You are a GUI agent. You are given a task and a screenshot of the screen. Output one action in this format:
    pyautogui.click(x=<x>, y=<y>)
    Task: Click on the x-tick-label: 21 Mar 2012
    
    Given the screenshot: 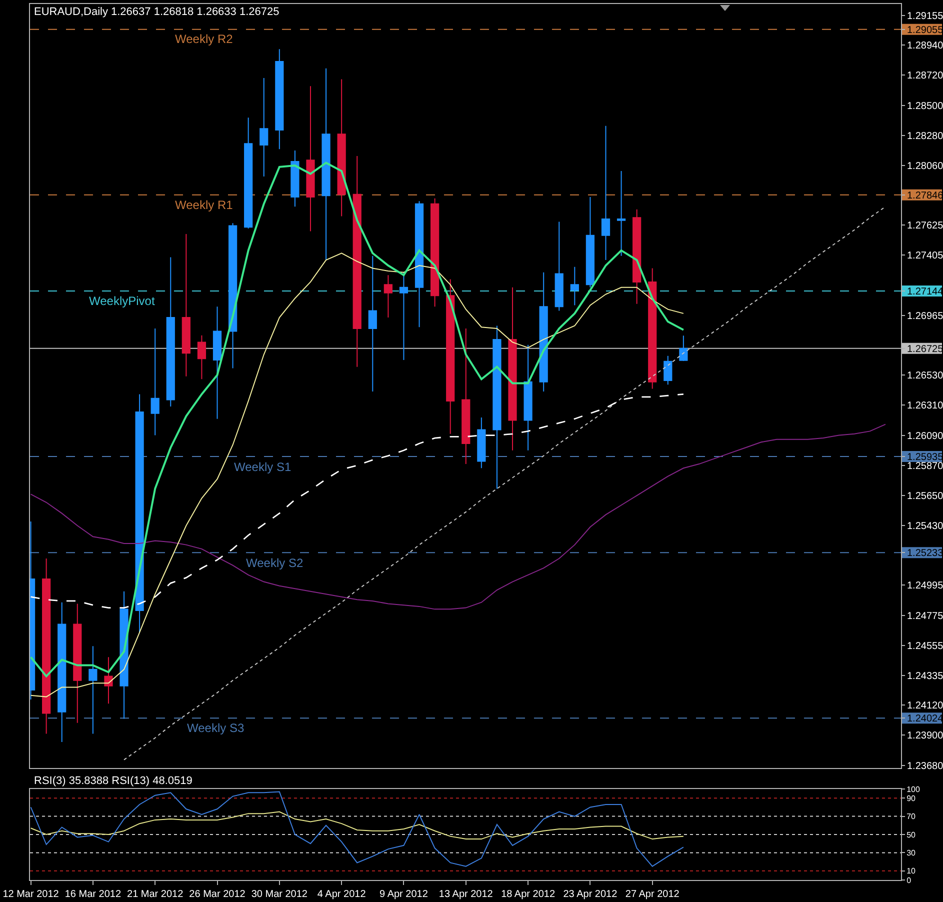 What is the action you would take?
    pyautogui.click(x=155, y=894)
    